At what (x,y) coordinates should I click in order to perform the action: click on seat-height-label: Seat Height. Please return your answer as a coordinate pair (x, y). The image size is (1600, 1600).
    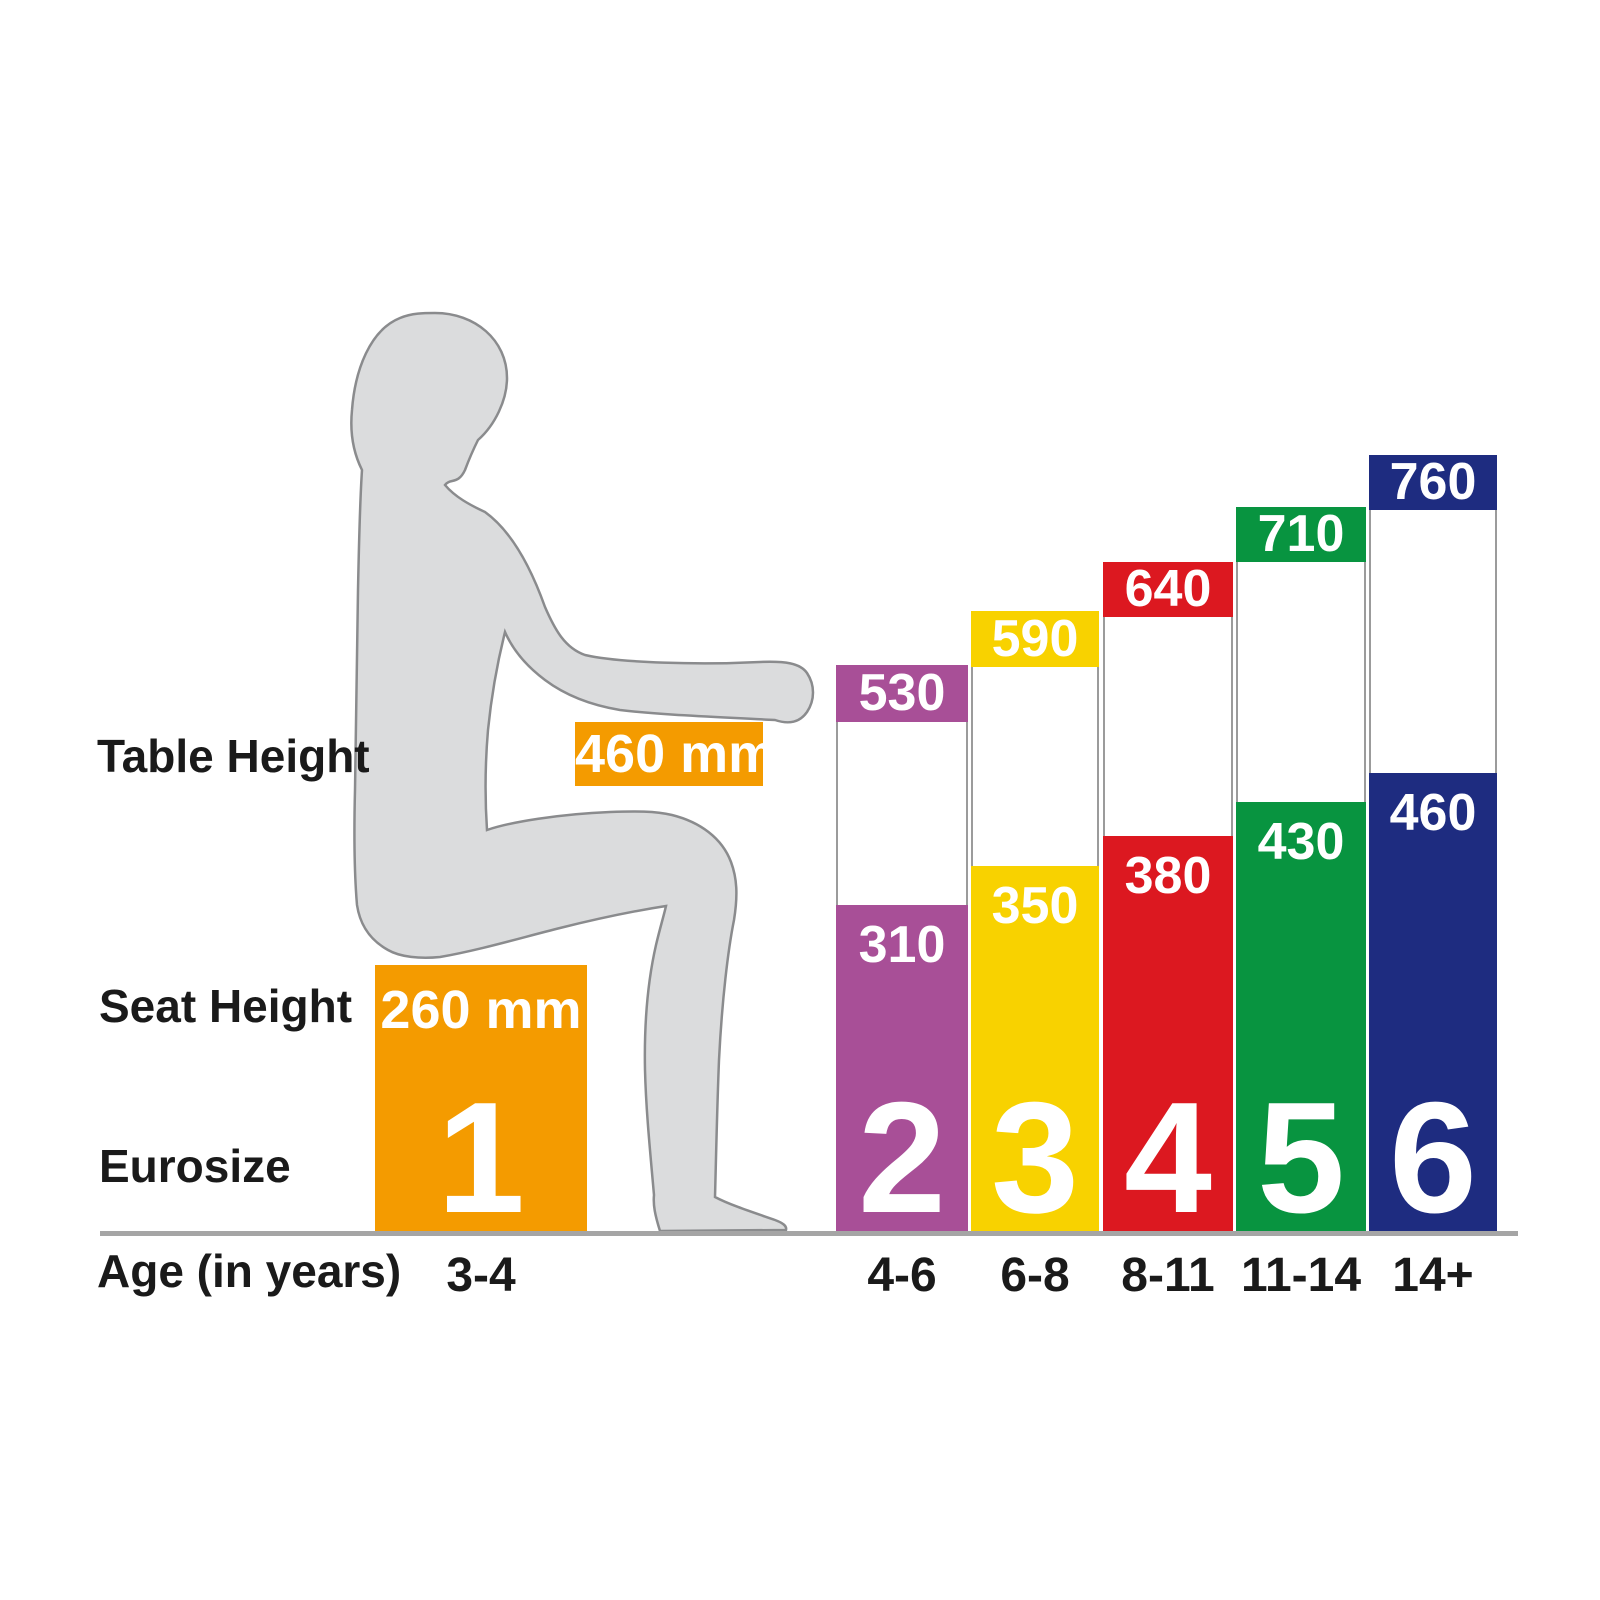
    Looking at the image, I should click on (226, 1006).